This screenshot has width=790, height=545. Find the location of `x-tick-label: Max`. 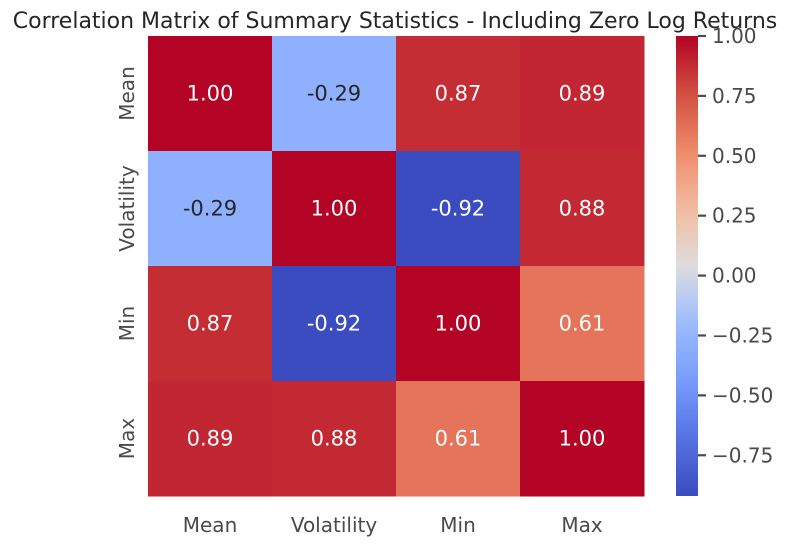

x-tick-label: Max is located at coordinates (582, 525).